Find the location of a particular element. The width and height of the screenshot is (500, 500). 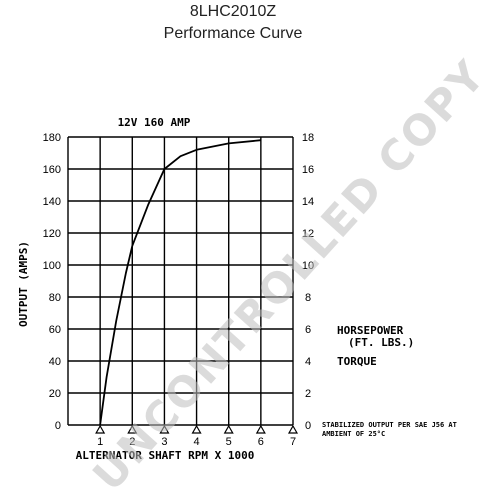

y2-tick-label: 16 is located at coordinates (308, 170).